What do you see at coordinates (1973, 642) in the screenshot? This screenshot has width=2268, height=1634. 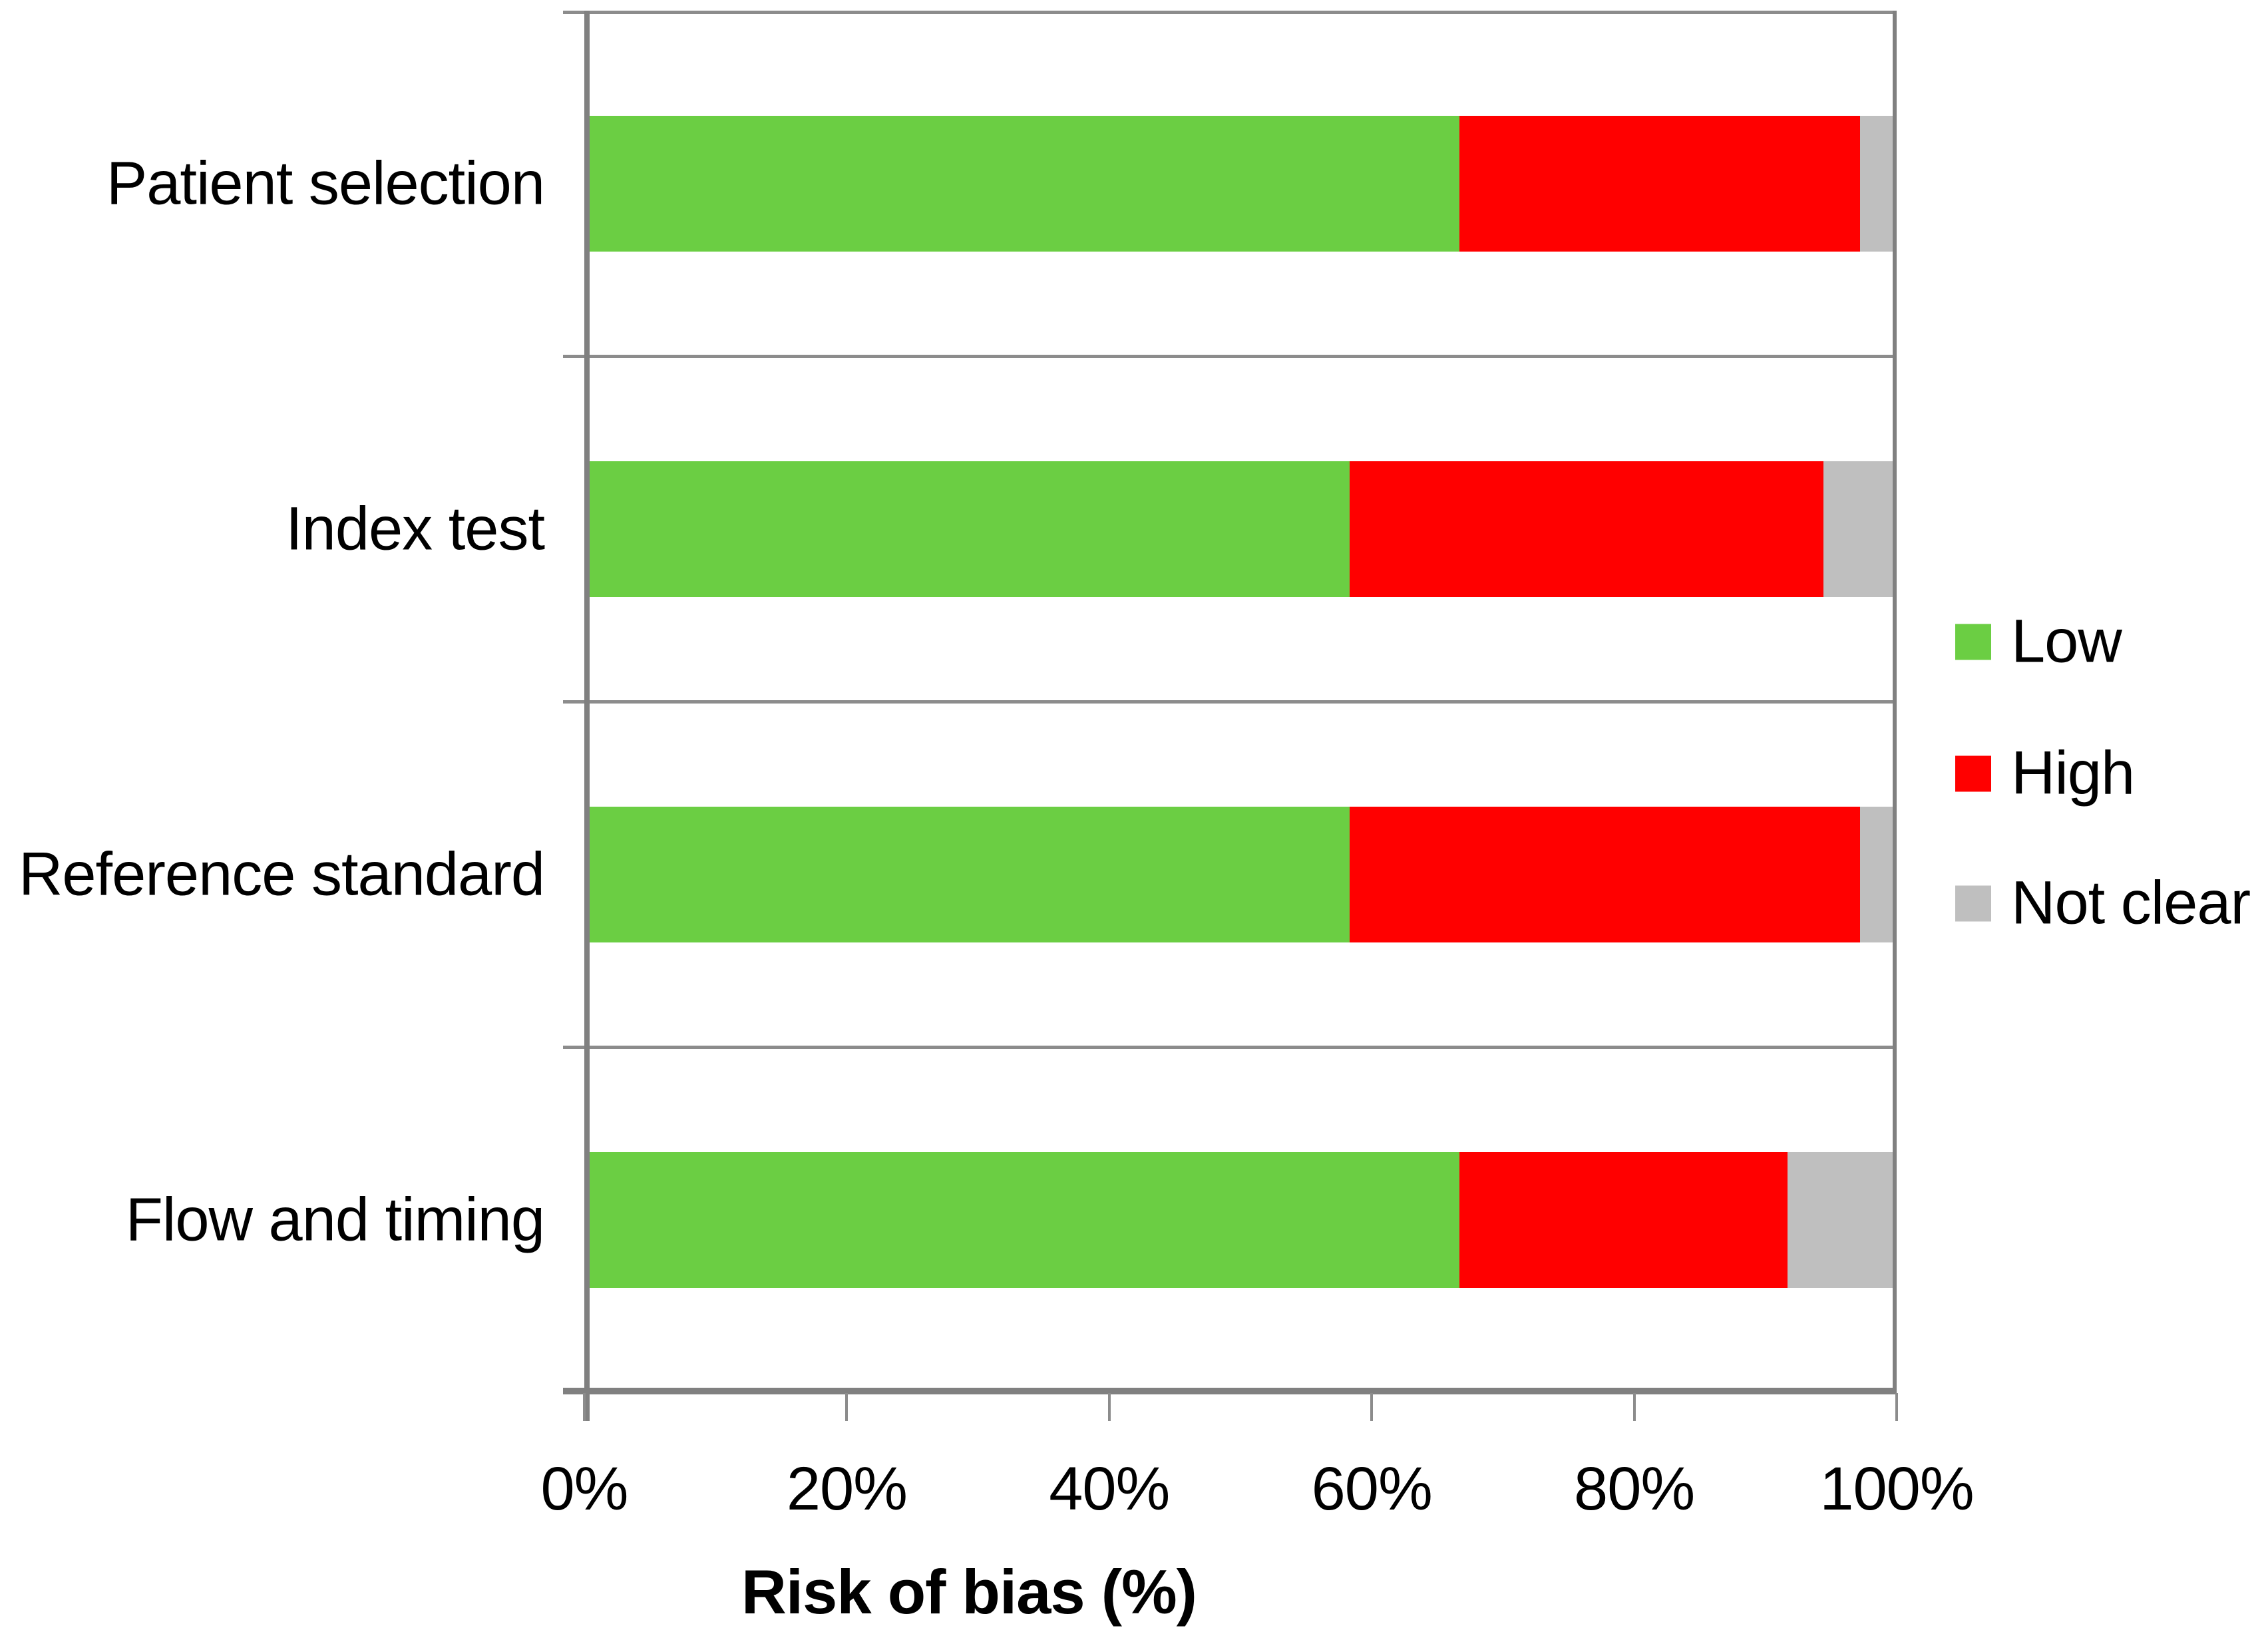 I see `legend-swatch-low` at bounding box center [1973, 642].